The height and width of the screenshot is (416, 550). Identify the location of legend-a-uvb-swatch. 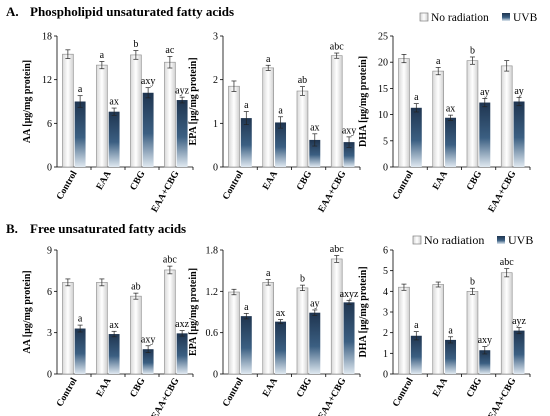
(506, 17).